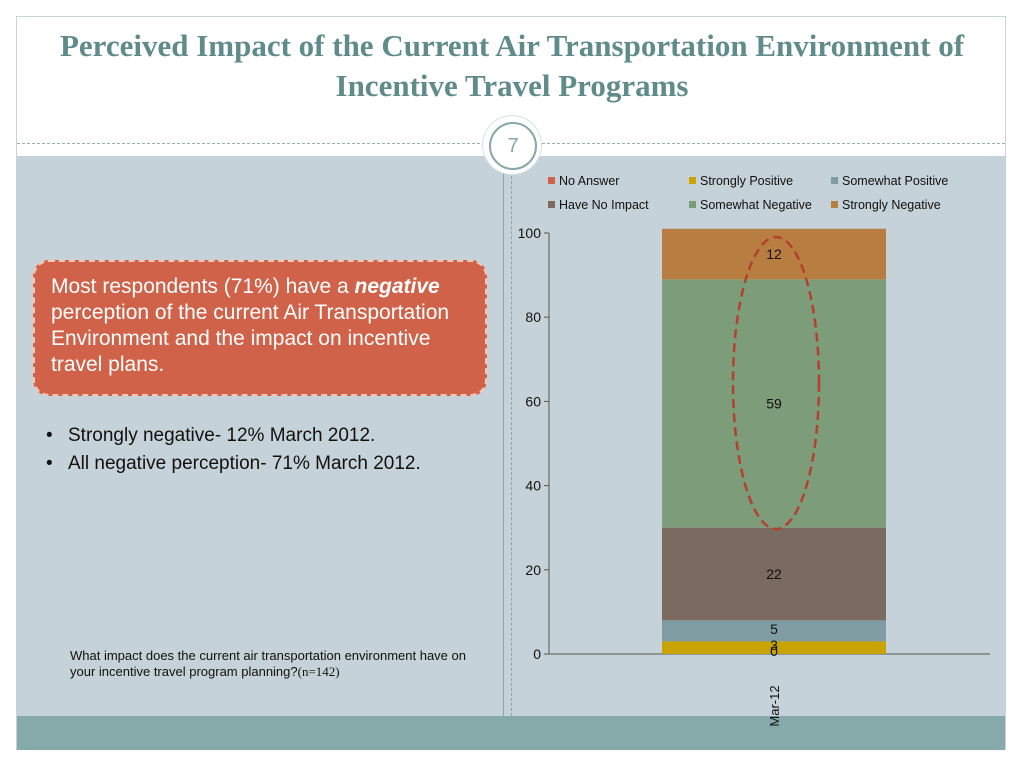 The image size is (1024, 768). Describe the element at coordinates (264, 436) in the screenshot. I see `bullet-item: Strongly negative- 12% March 2012.` at that location.